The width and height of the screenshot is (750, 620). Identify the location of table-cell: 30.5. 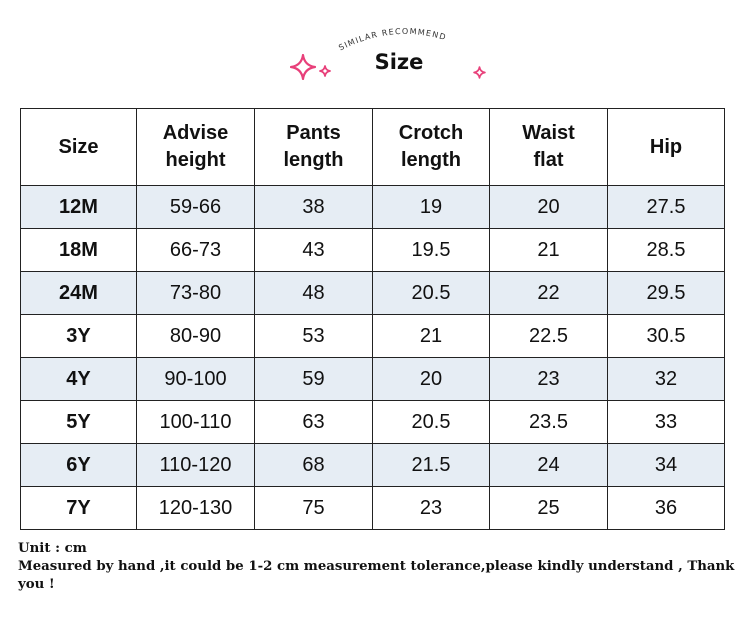
(666, 336).